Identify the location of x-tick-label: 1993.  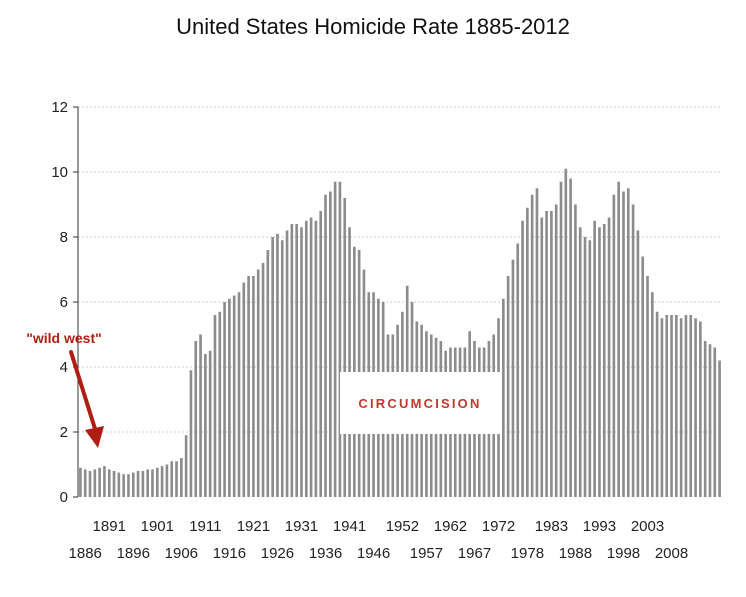
(599, 526).